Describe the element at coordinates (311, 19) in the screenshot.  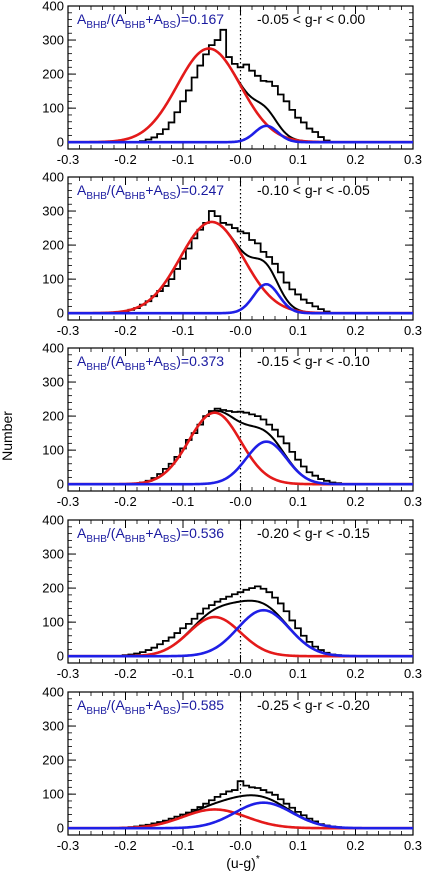
I see `gr-range-label: -0.05 < g-r < 0.00` at that location.